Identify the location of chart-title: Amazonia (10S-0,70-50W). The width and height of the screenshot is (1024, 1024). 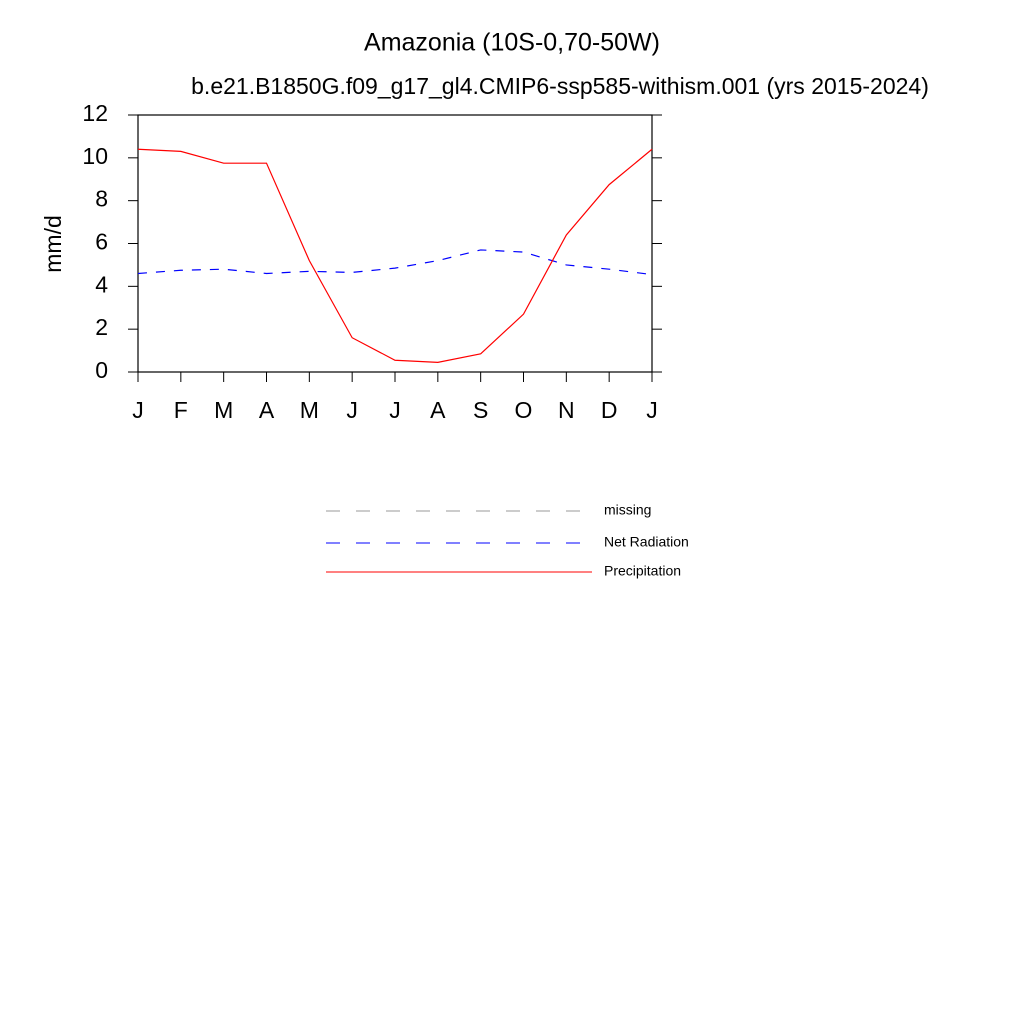
(512, 43).